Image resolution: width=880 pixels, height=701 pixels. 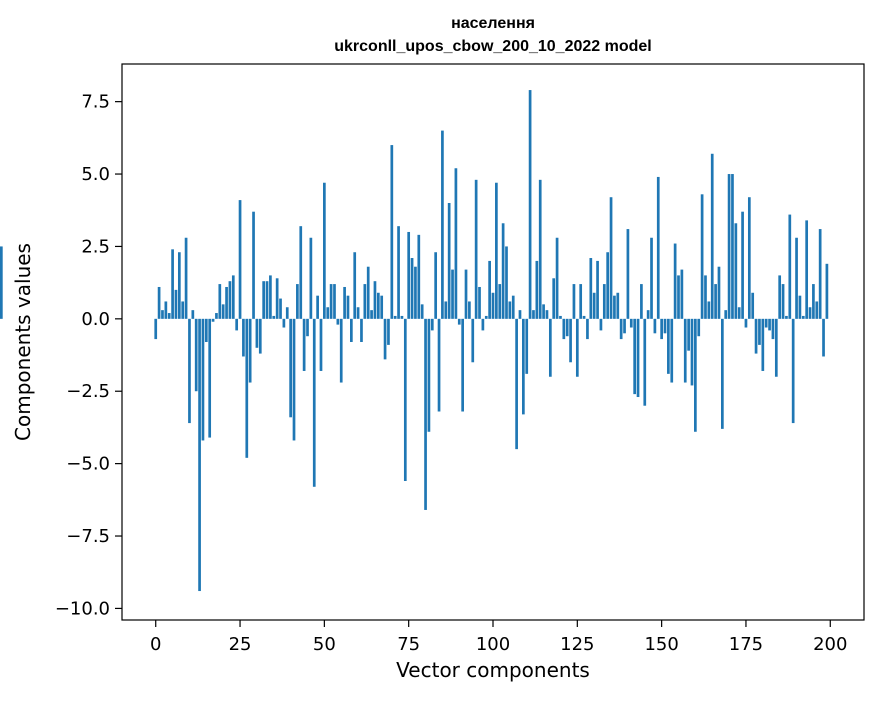 What do you see at coordinates (95, 102) in the screenshot?
I see `y-tick-label: 7.5` at bounding box center [95, 102].